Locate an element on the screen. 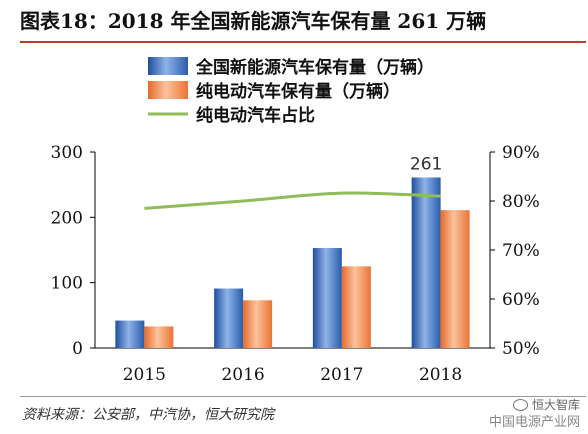 The height and width of the screenshot is (434, 588). source-note: 资料来源：公安部，中汽协，恒大研究院 is located at coordinates (148, 415).